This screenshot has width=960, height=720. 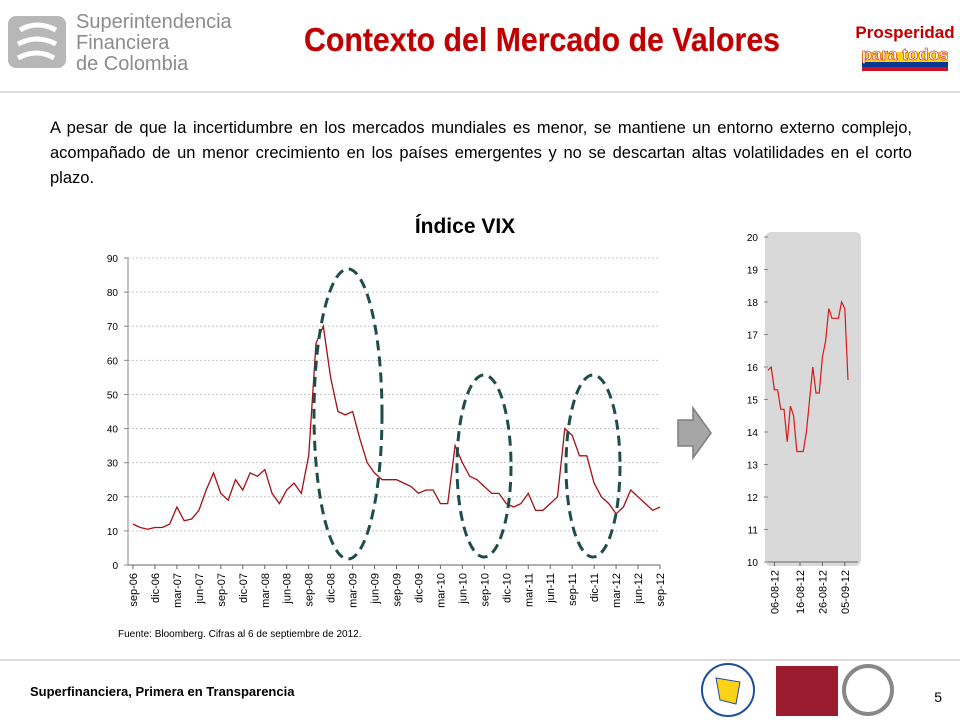 What do you see at coordinates (938, 697) in the screenshot?
I see `page-number: 5` at bounding box center [938, 697].